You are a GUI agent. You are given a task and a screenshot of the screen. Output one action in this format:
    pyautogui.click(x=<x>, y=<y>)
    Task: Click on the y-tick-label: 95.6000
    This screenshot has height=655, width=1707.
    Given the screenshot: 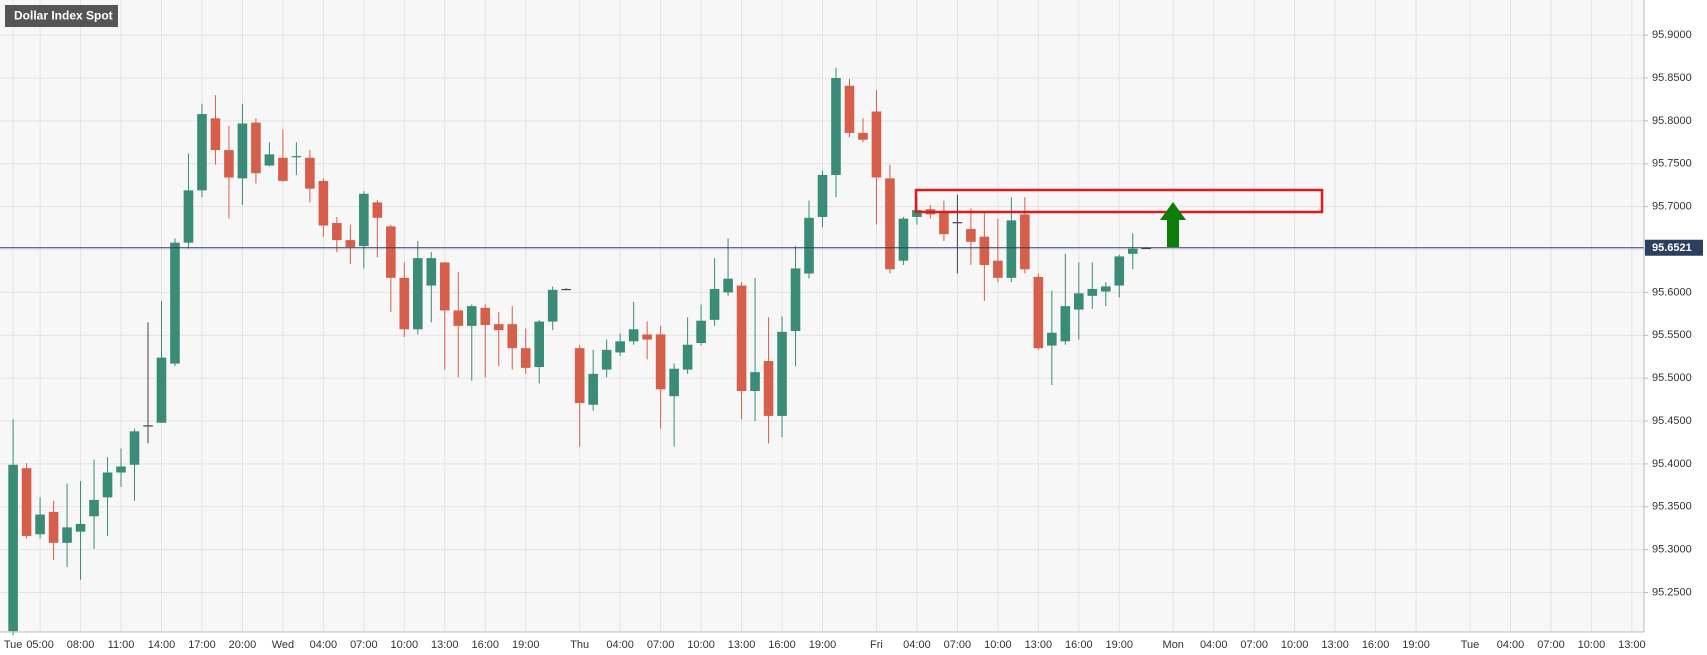 What is the action you would take?
    pyautogui.click(x=1672, y=292)
    